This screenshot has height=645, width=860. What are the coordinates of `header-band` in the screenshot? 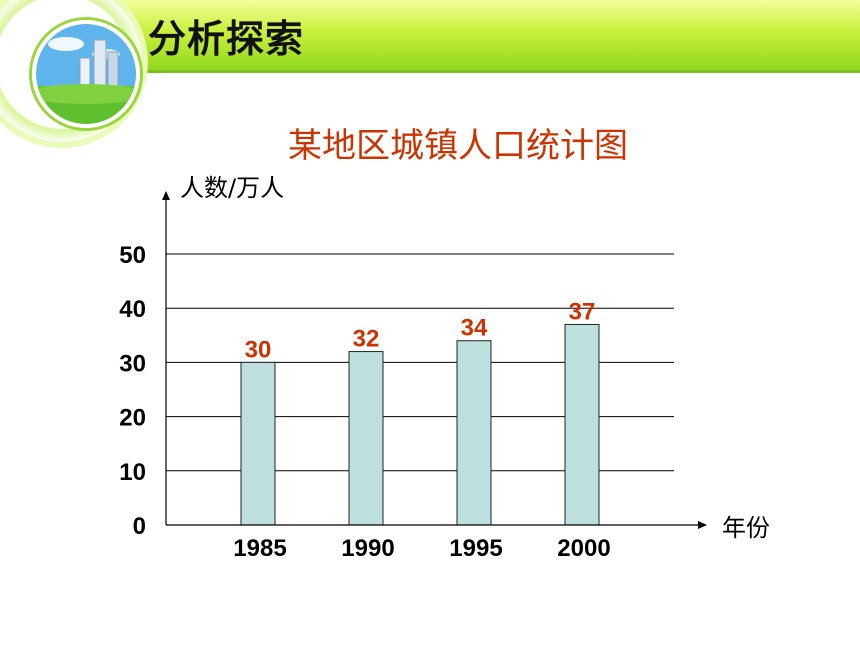 It's located at (430, 36).